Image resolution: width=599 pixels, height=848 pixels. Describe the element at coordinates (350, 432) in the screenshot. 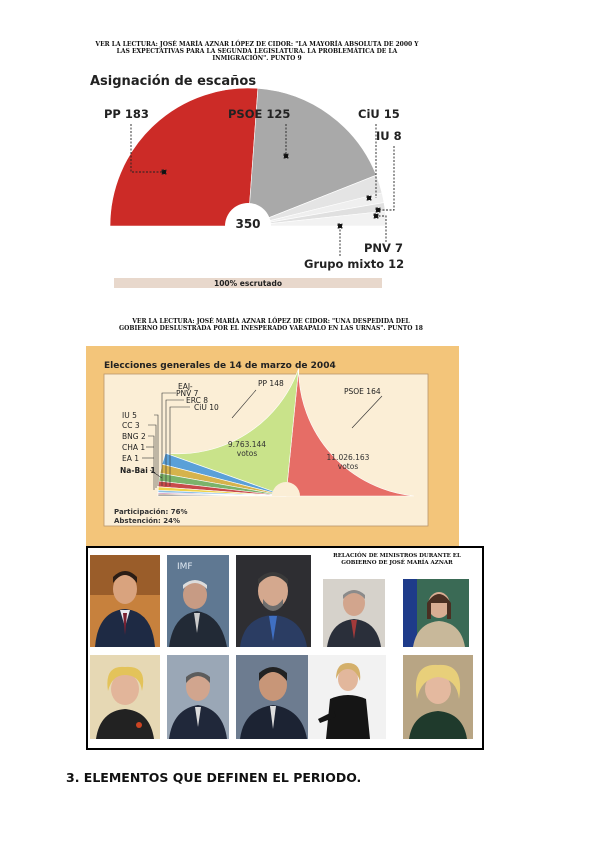

I see `election-wedge-psoe` at that location.